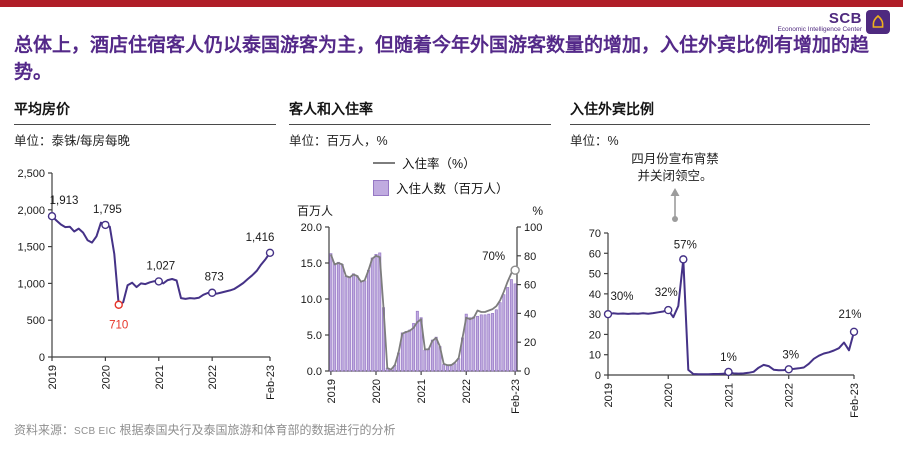 This screenshot has height=450, width=903. Describe the element at coordinates (530, 257) in the screenshot. I see `svg-text: 80` at that location.